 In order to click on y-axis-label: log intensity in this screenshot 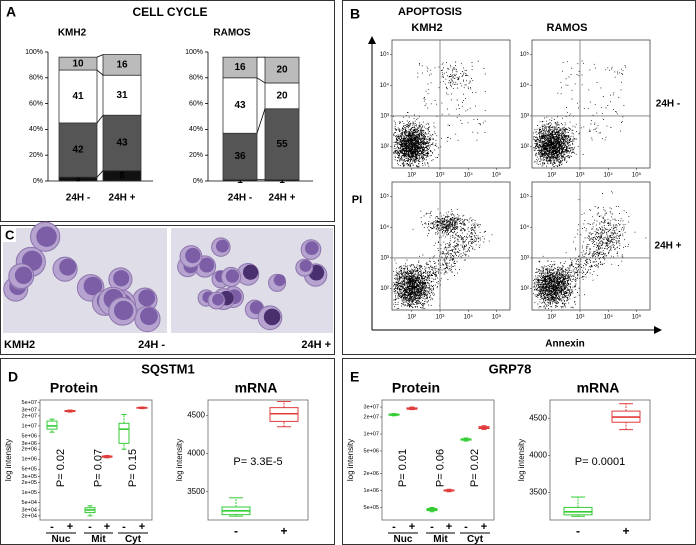, I will do `click(350, 460)`.